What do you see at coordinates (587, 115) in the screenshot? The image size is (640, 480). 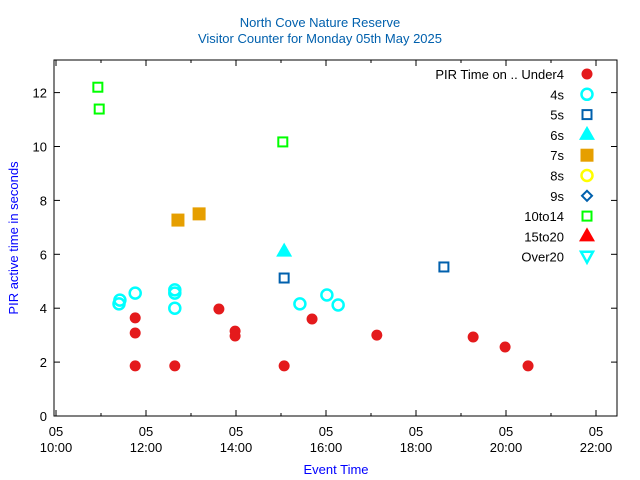 I see `legend-marker-5s` at bounding box center [587, 115].